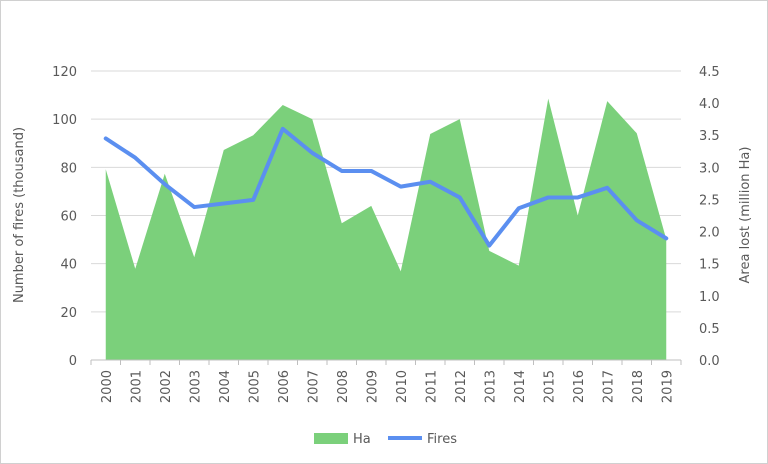 This screenshot has width=768, height=464. I want to click on legend-label-ha: Ha, so click(362, 439).